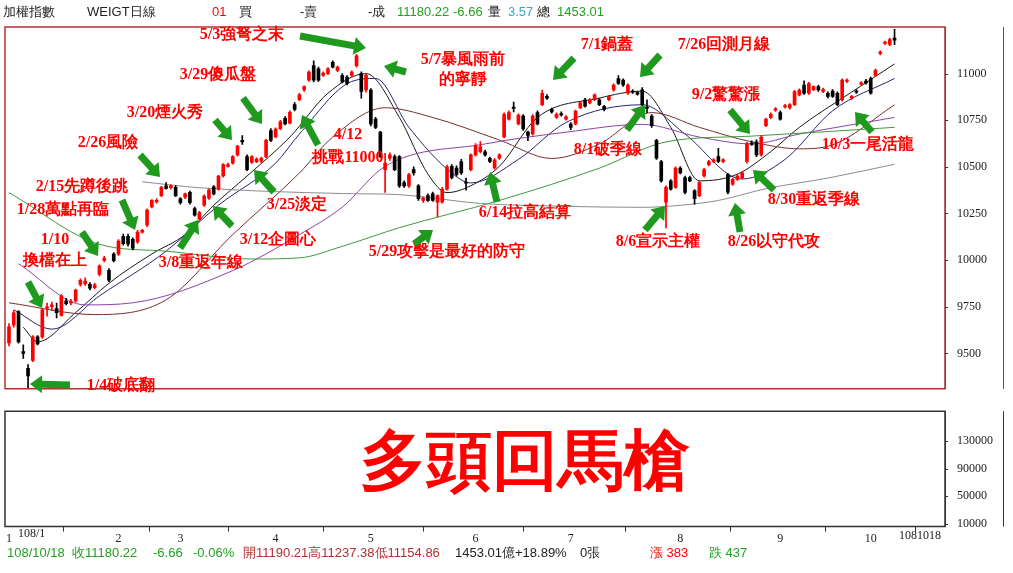 Image resolution: width=1013 pixels, height=573 pixels. What do you see at coordinates (570, 537) in the screenshot?
I see `x-tick-label: 7` at bounding box center [570, 537].